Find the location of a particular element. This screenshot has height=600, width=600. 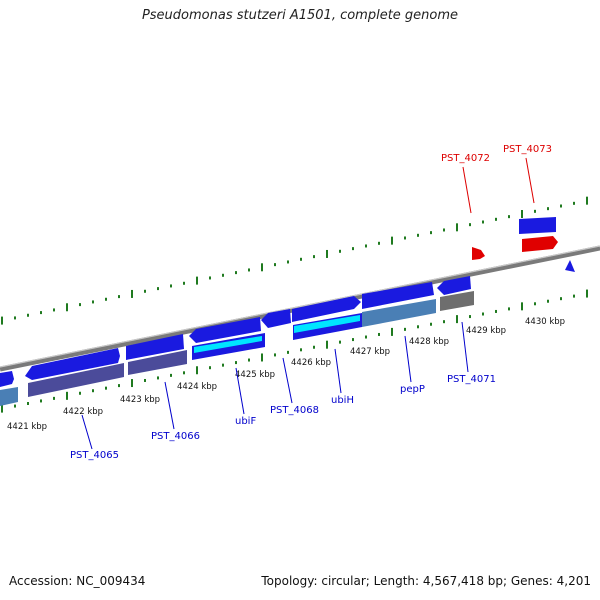

gene-label: pepP is located at coordinates (412, 389).